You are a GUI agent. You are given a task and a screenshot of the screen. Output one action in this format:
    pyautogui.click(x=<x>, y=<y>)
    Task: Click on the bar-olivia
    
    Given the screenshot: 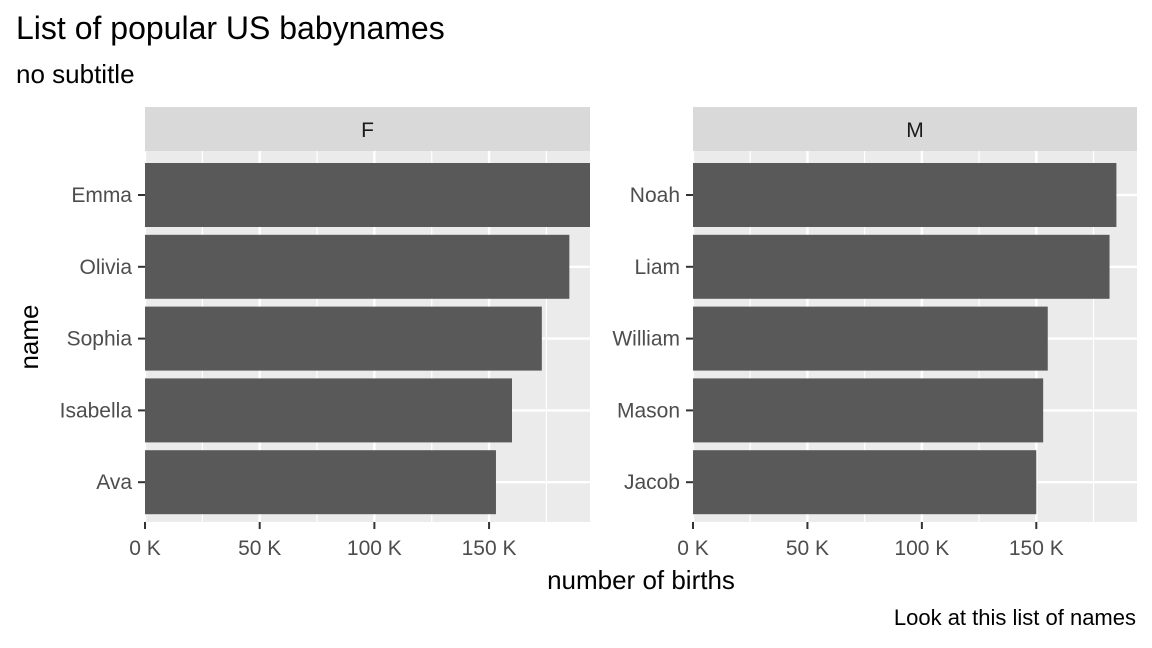 What is the action you would take?
    pyautogui.click(x=357, y=266)
    